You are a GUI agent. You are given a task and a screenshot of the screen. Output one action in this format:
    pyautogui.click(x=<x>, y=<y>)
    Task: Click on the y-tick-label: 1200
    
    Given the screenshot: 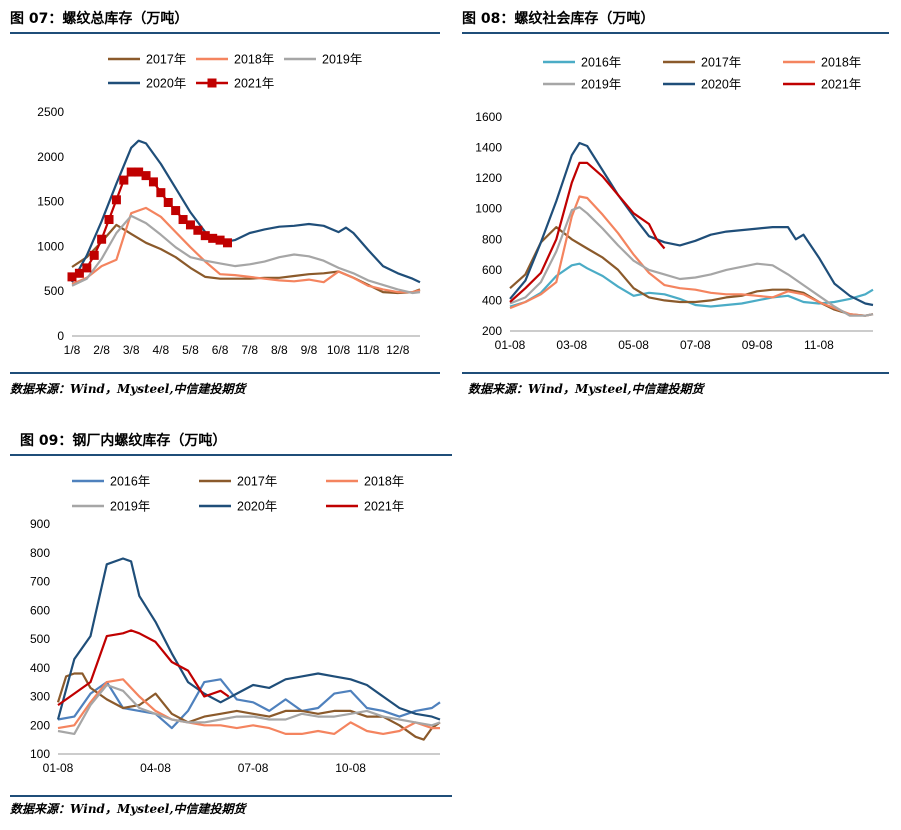 What is the action you would take?
    pyautogui.click(x=488, y=178)
    